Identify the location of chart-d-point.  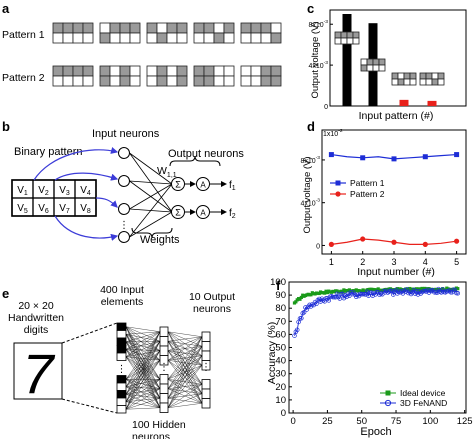
(331, 155).